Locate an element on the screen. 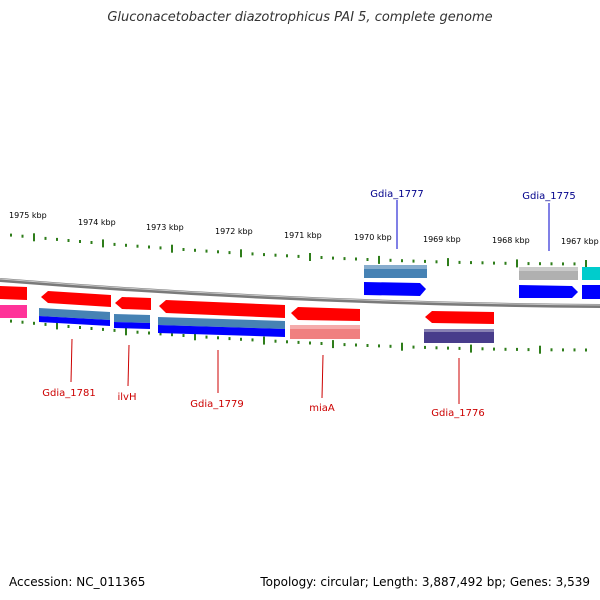  gene-label: Gdia_1776 is located at coordinates (457, 413).